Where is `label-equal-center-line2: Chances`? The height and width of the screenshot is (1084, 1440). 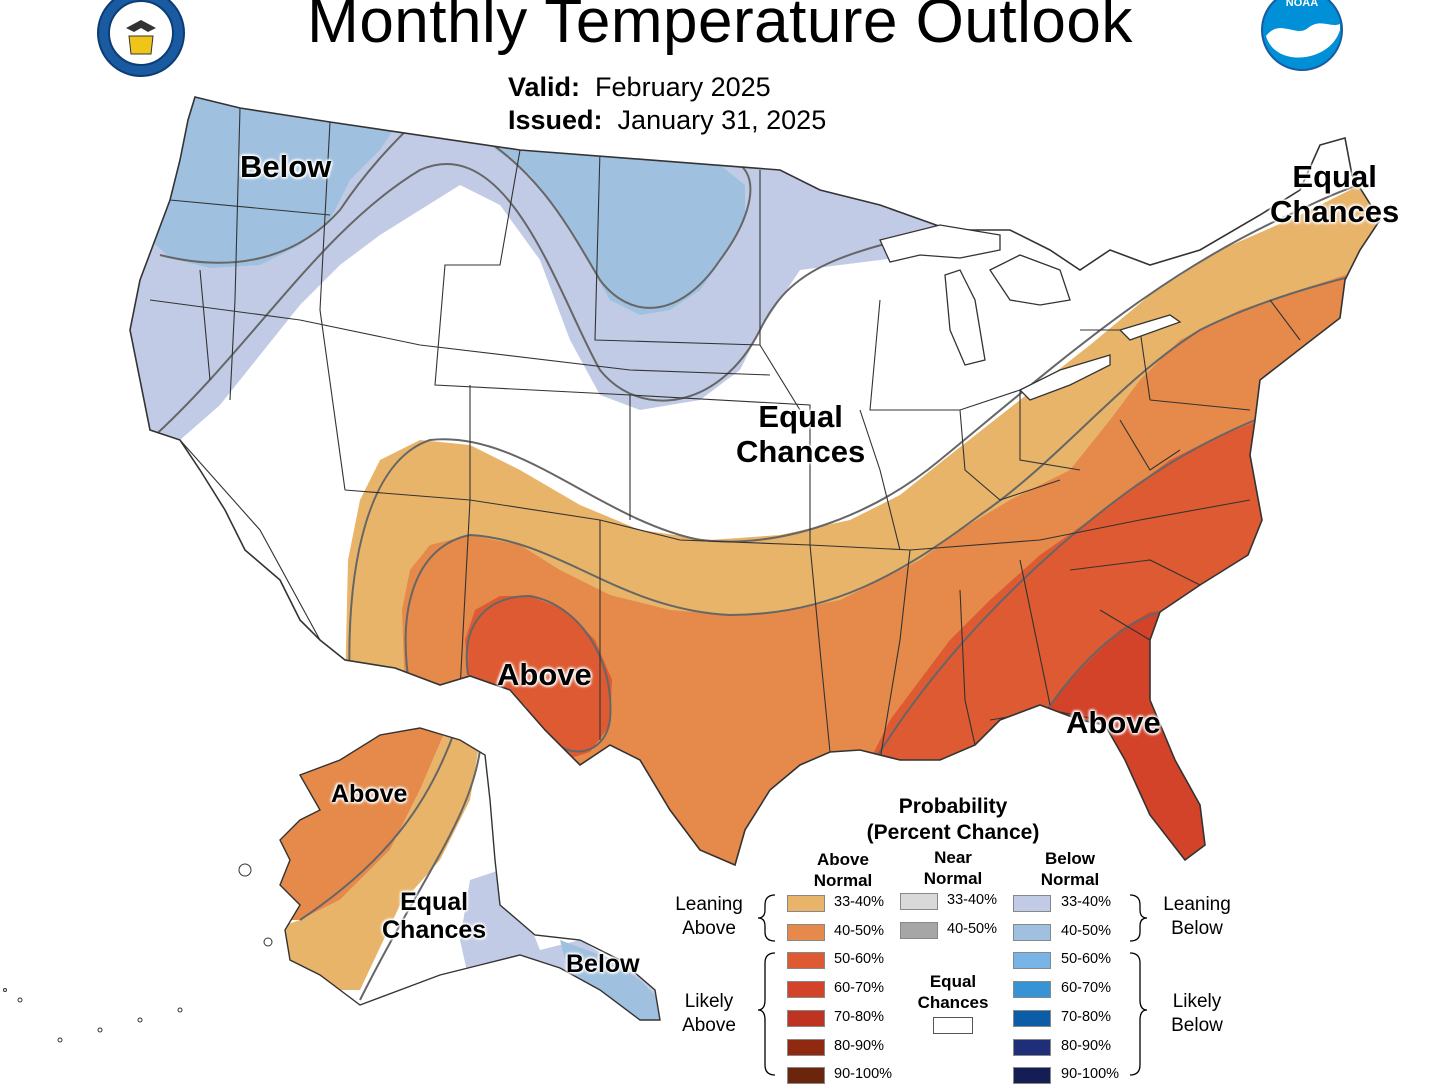 label-equal-center-line2: Chances is located at coordinates (801, 451).